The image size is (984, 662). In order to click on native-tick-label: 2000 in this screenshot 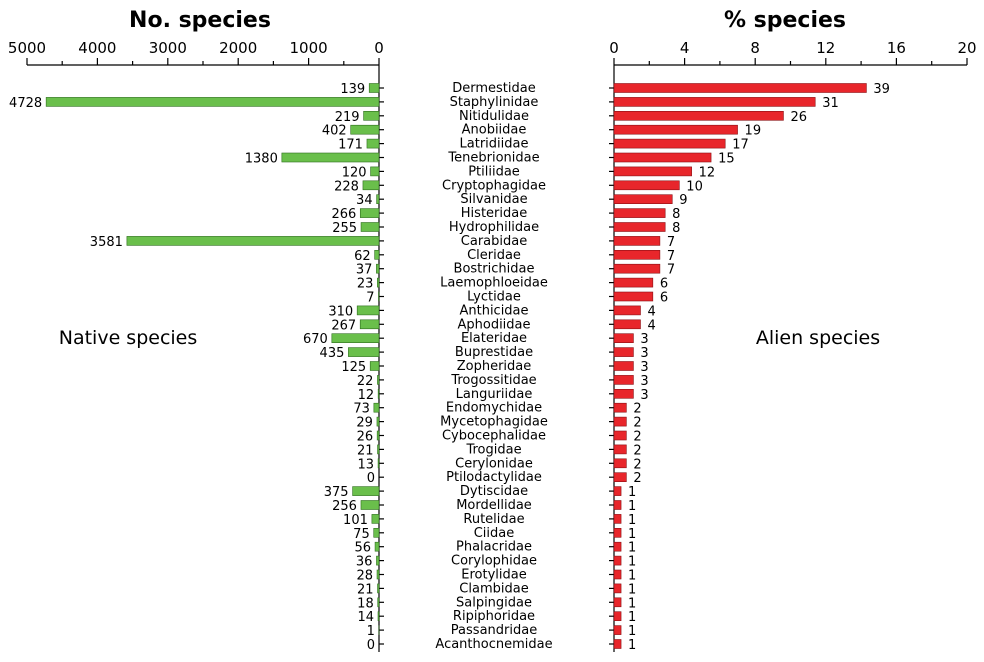, I will do `click(238, 48)`.